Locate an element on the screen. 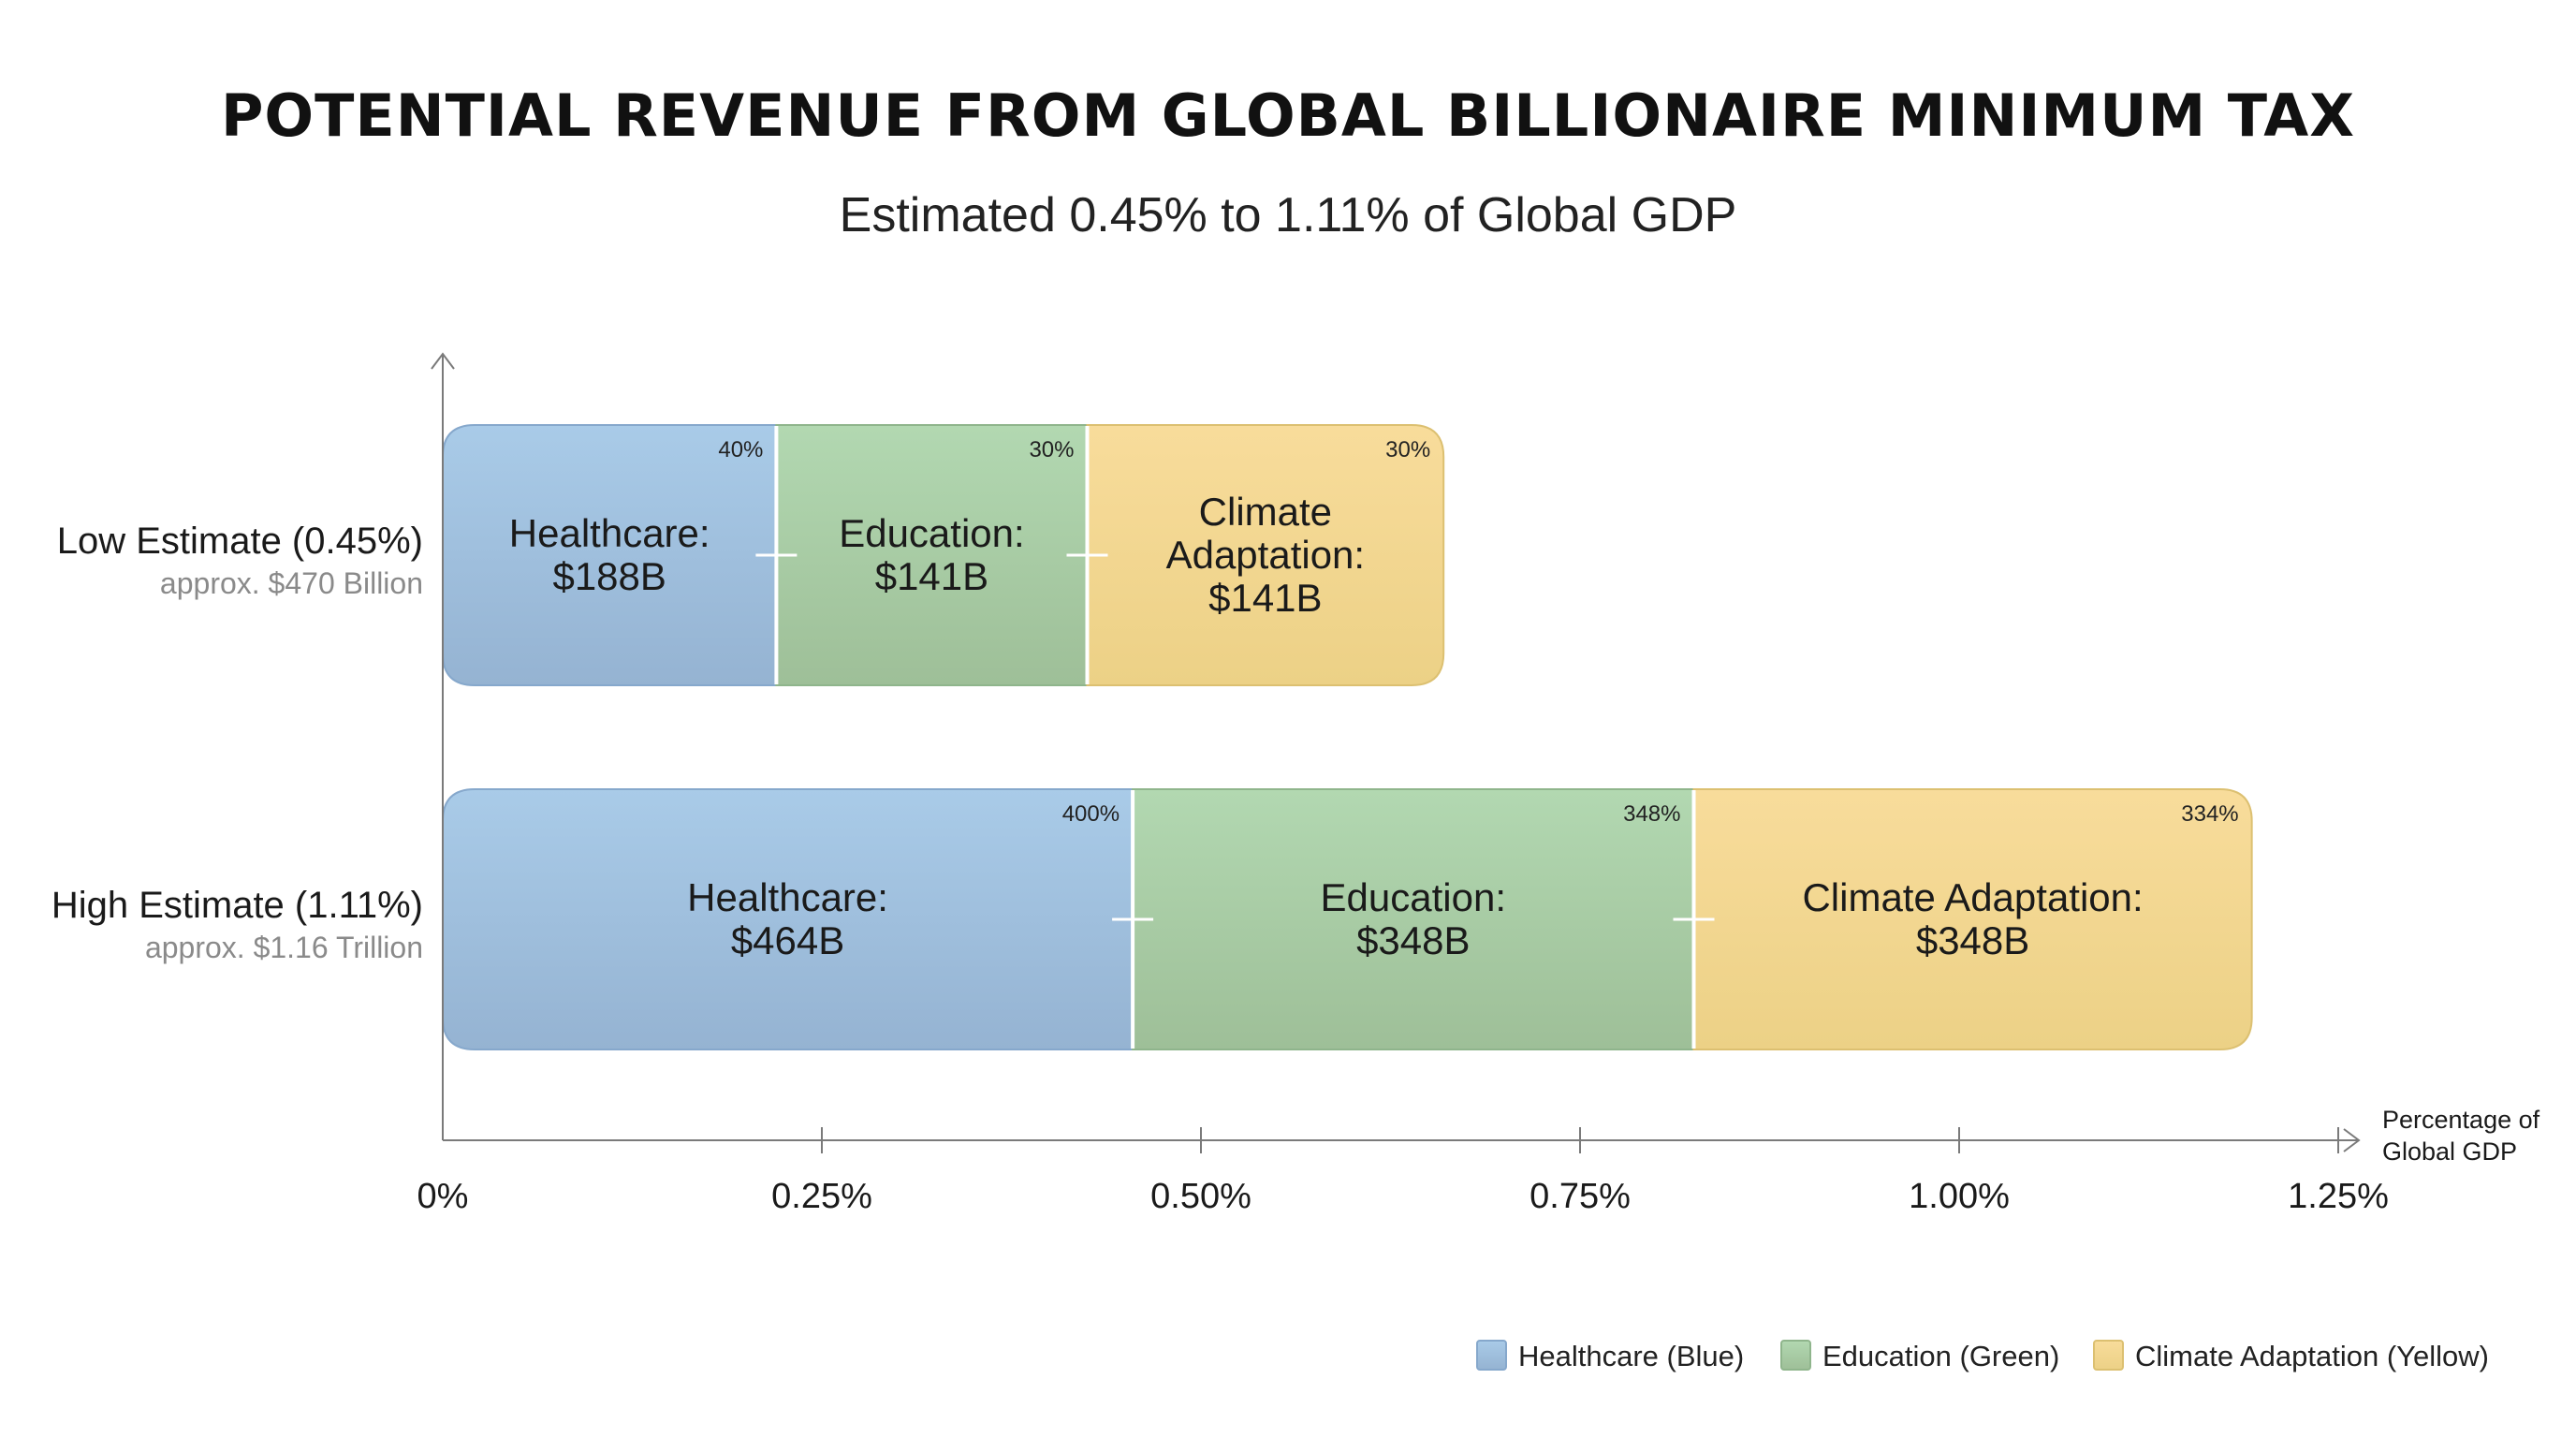 This screenshot has height=1438, width=2576. chart-subtitle: Estimated 0.45% to 1.11% of Global GDP is located at coordinates (1288, 215).